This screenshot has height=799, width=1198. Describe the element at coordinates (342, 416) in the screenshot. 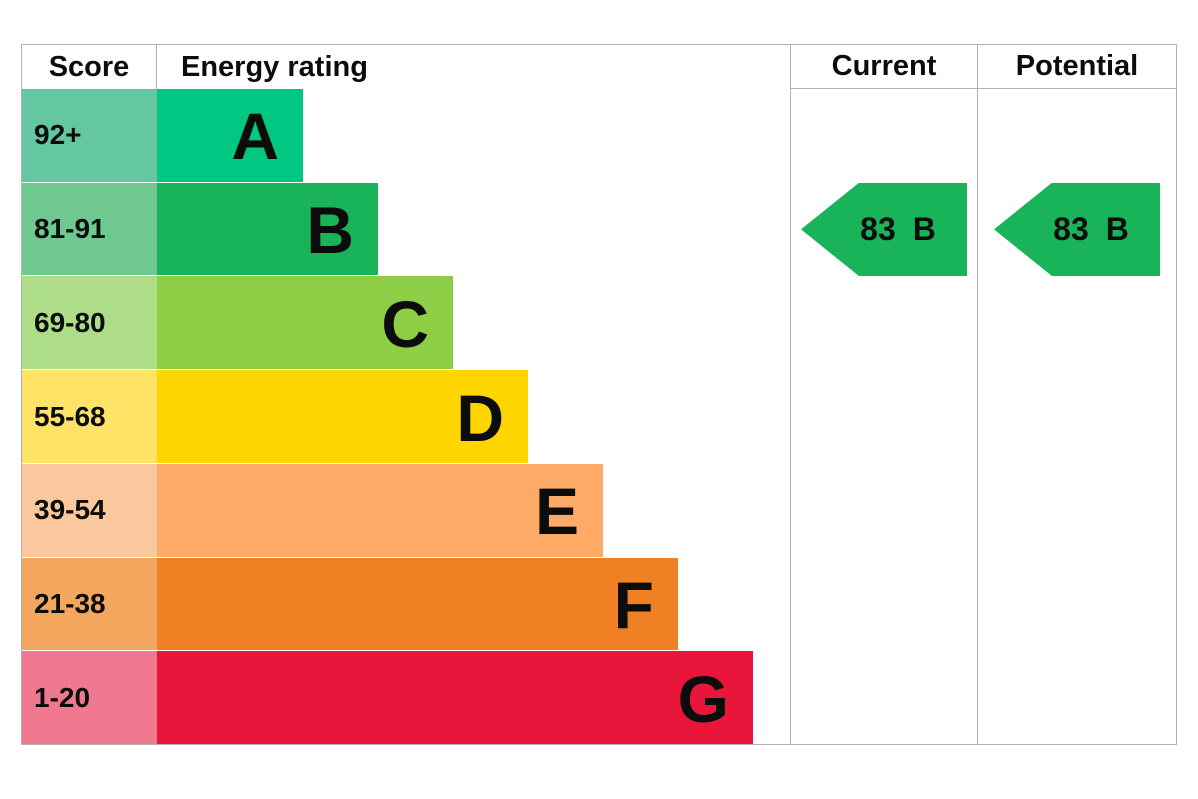

I see `band-d-bar: D` at that location.